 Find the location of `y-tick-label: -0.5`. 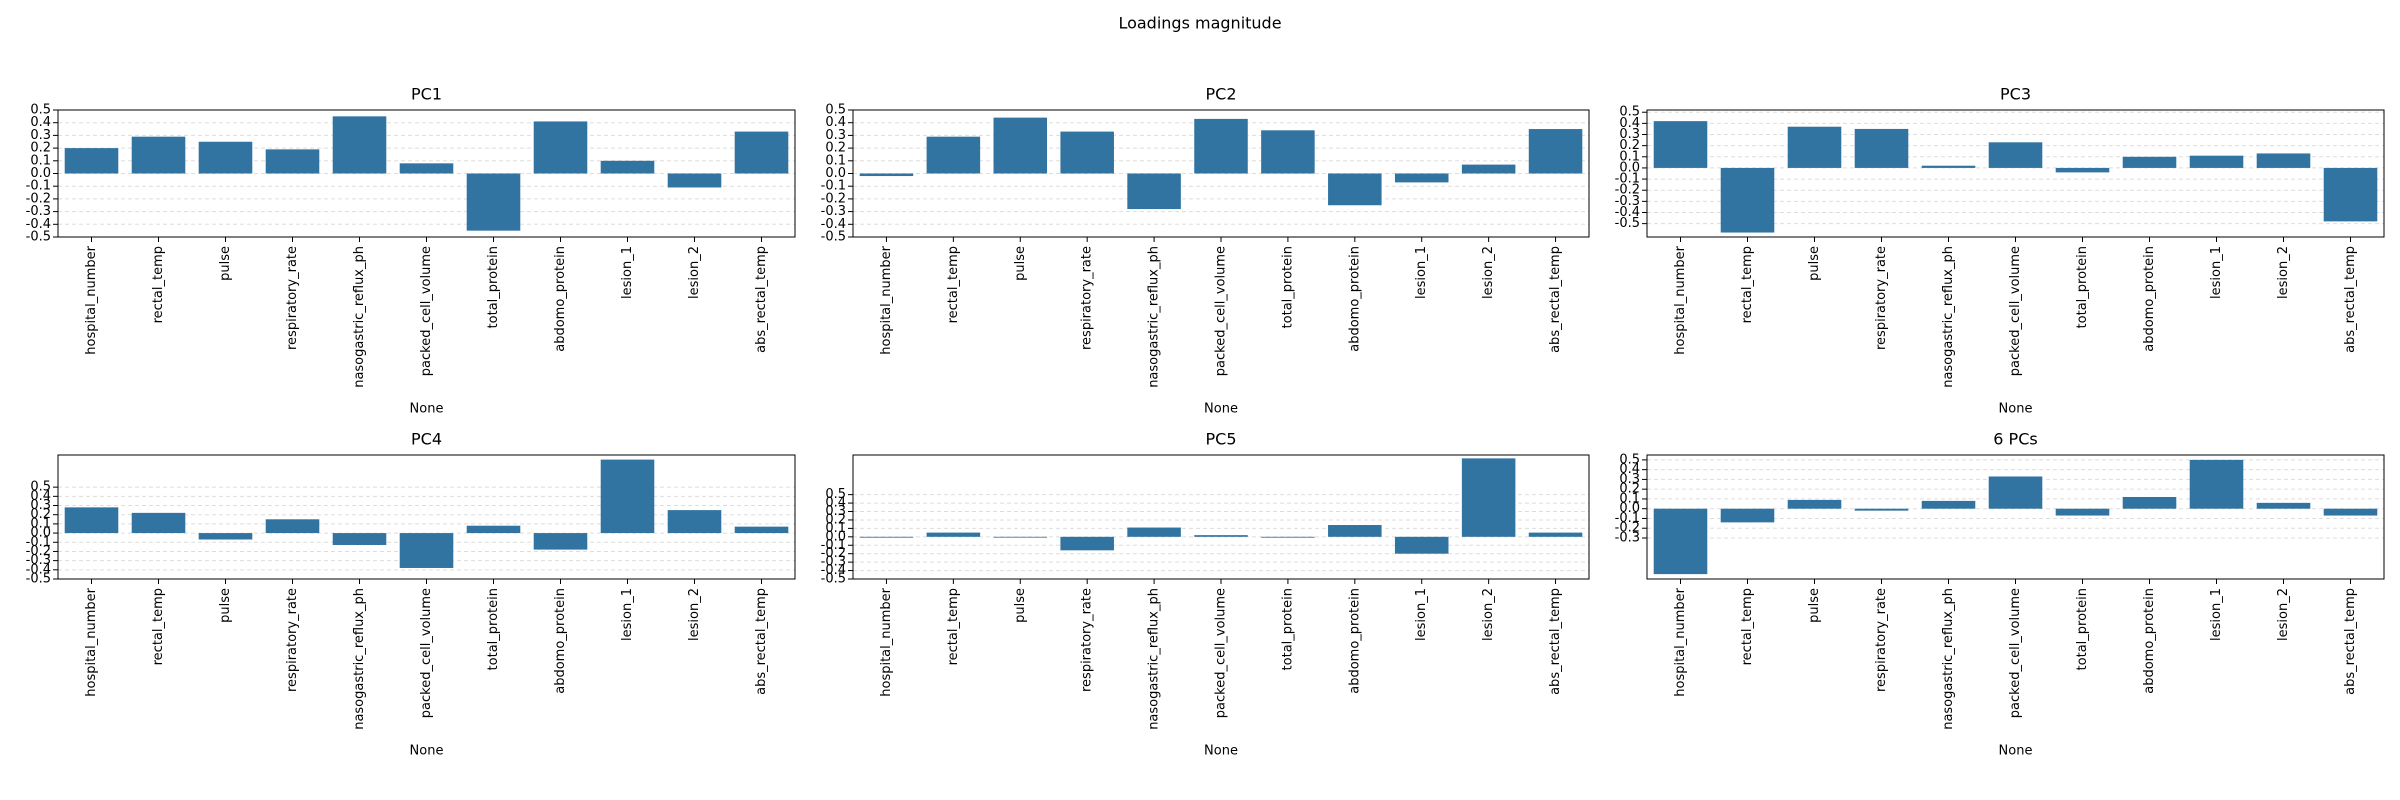

y-tick-label: -0.5 is located at coordinates (833, 579).